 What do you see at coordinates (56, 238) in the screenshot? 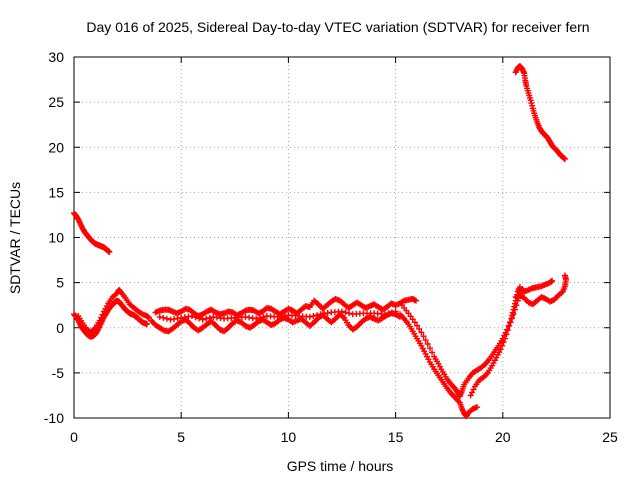
I see `y-tick-label: 10` at bounding box center [56, 238].